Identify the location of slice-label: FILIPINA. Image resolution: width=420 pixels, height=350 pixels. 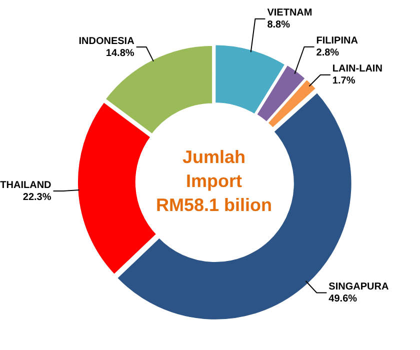
(337, 41).